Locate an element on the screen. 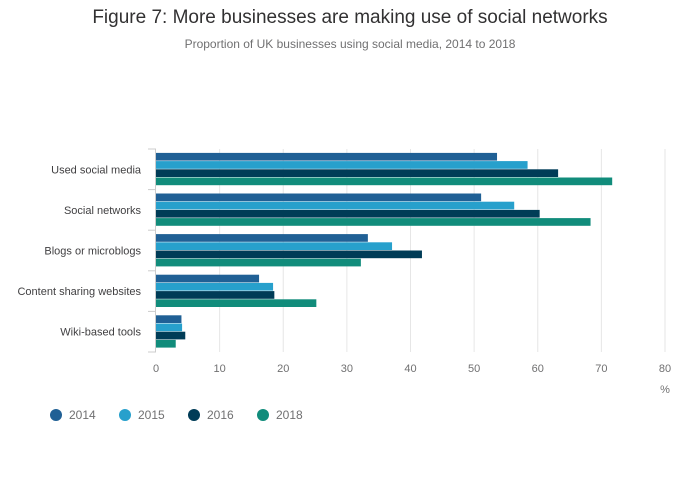  bar-2018: Social networks 2018: 68.3 is located at coordinates (373, 222).